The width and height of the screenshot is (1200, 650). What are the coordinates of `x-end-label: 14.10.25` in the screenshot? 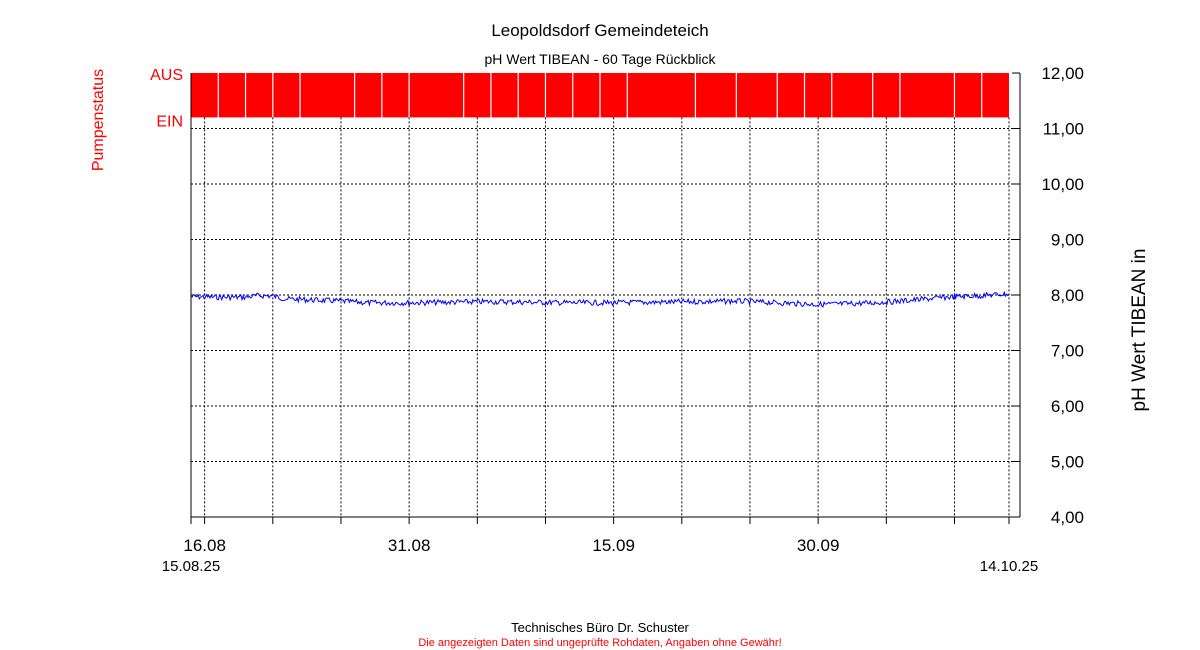 It's located at (1009, 566).